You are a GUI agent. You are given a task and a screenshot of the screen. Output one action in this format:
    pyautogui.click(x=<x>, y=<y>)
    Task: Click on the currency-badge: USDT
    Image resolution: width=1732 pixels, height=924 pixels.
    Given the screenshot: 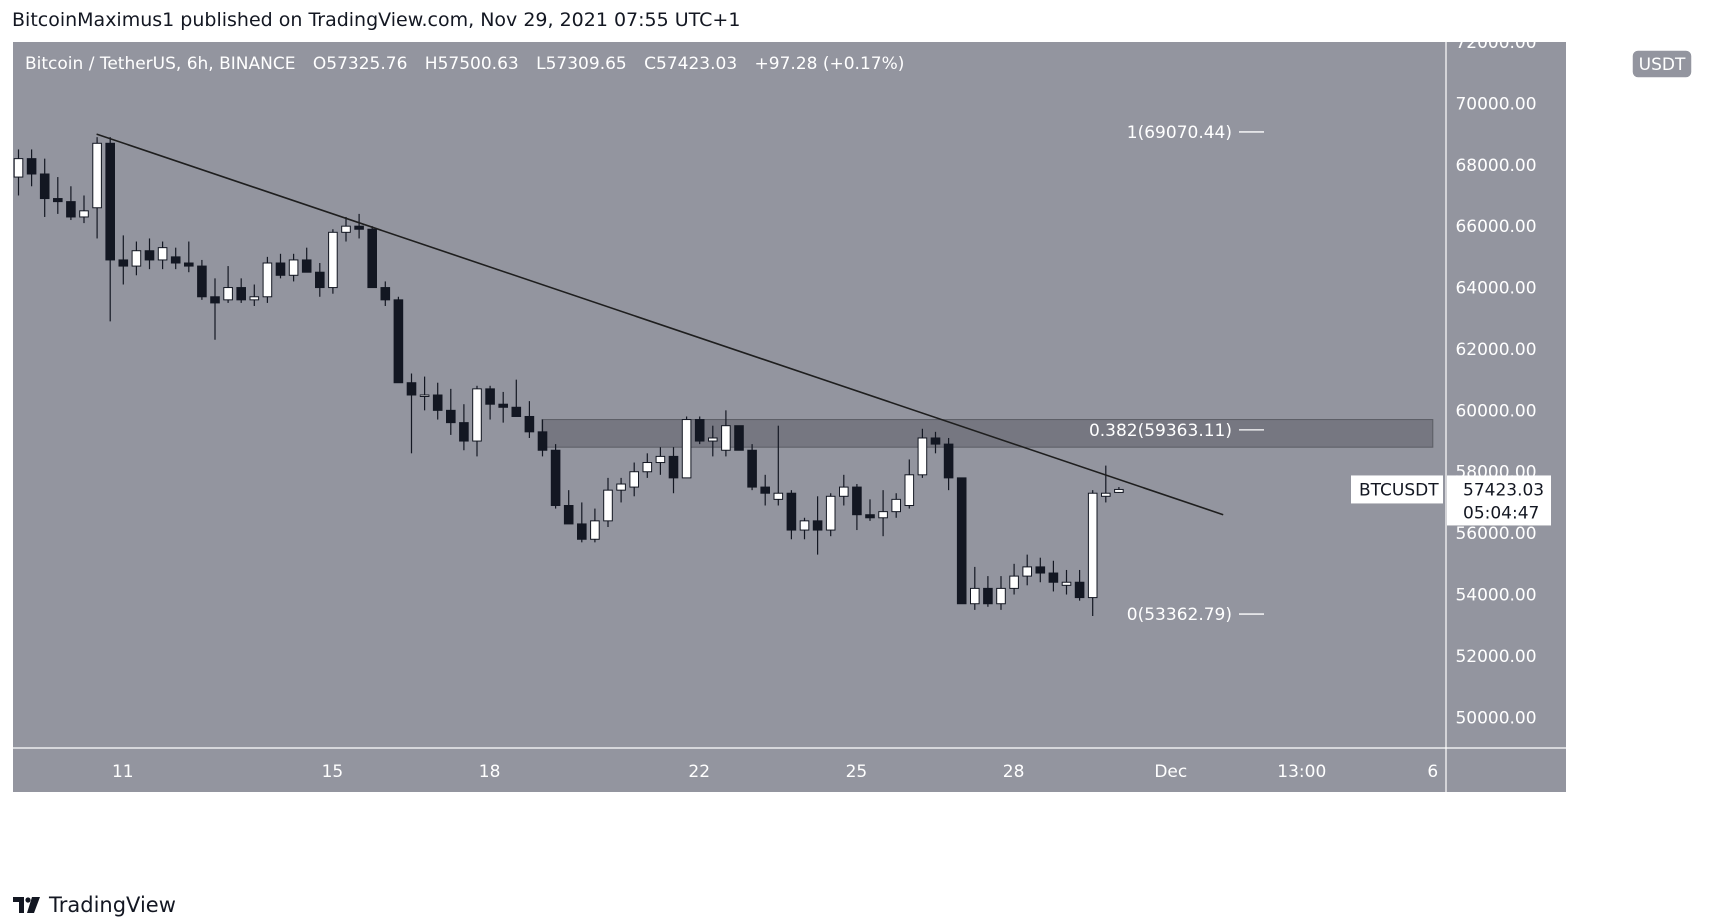 What is the action you would take?
    pyautogui.click(x=1662, y=64)
    